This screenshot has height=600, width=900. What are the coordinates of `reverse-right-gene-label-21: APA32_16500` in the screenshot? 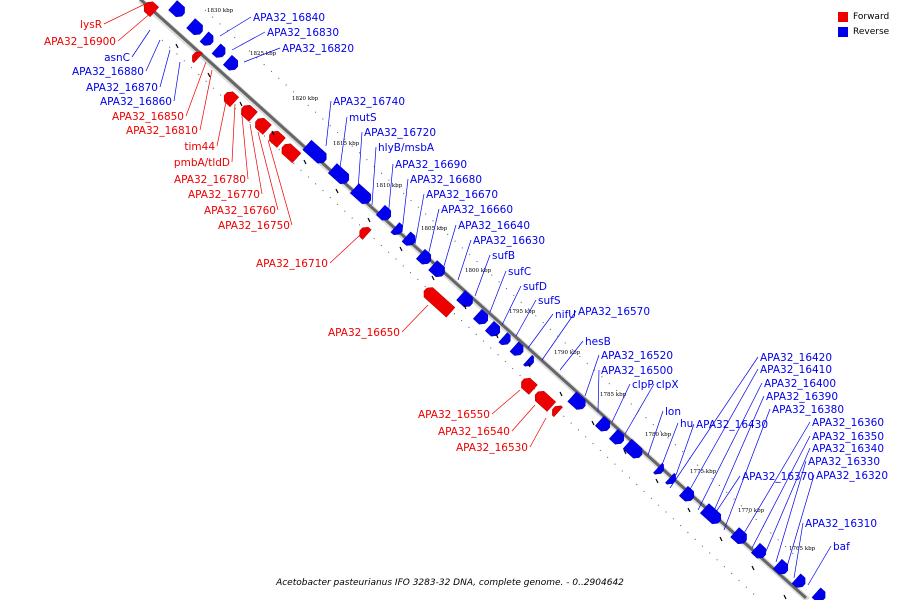 It's located at (637, 371).